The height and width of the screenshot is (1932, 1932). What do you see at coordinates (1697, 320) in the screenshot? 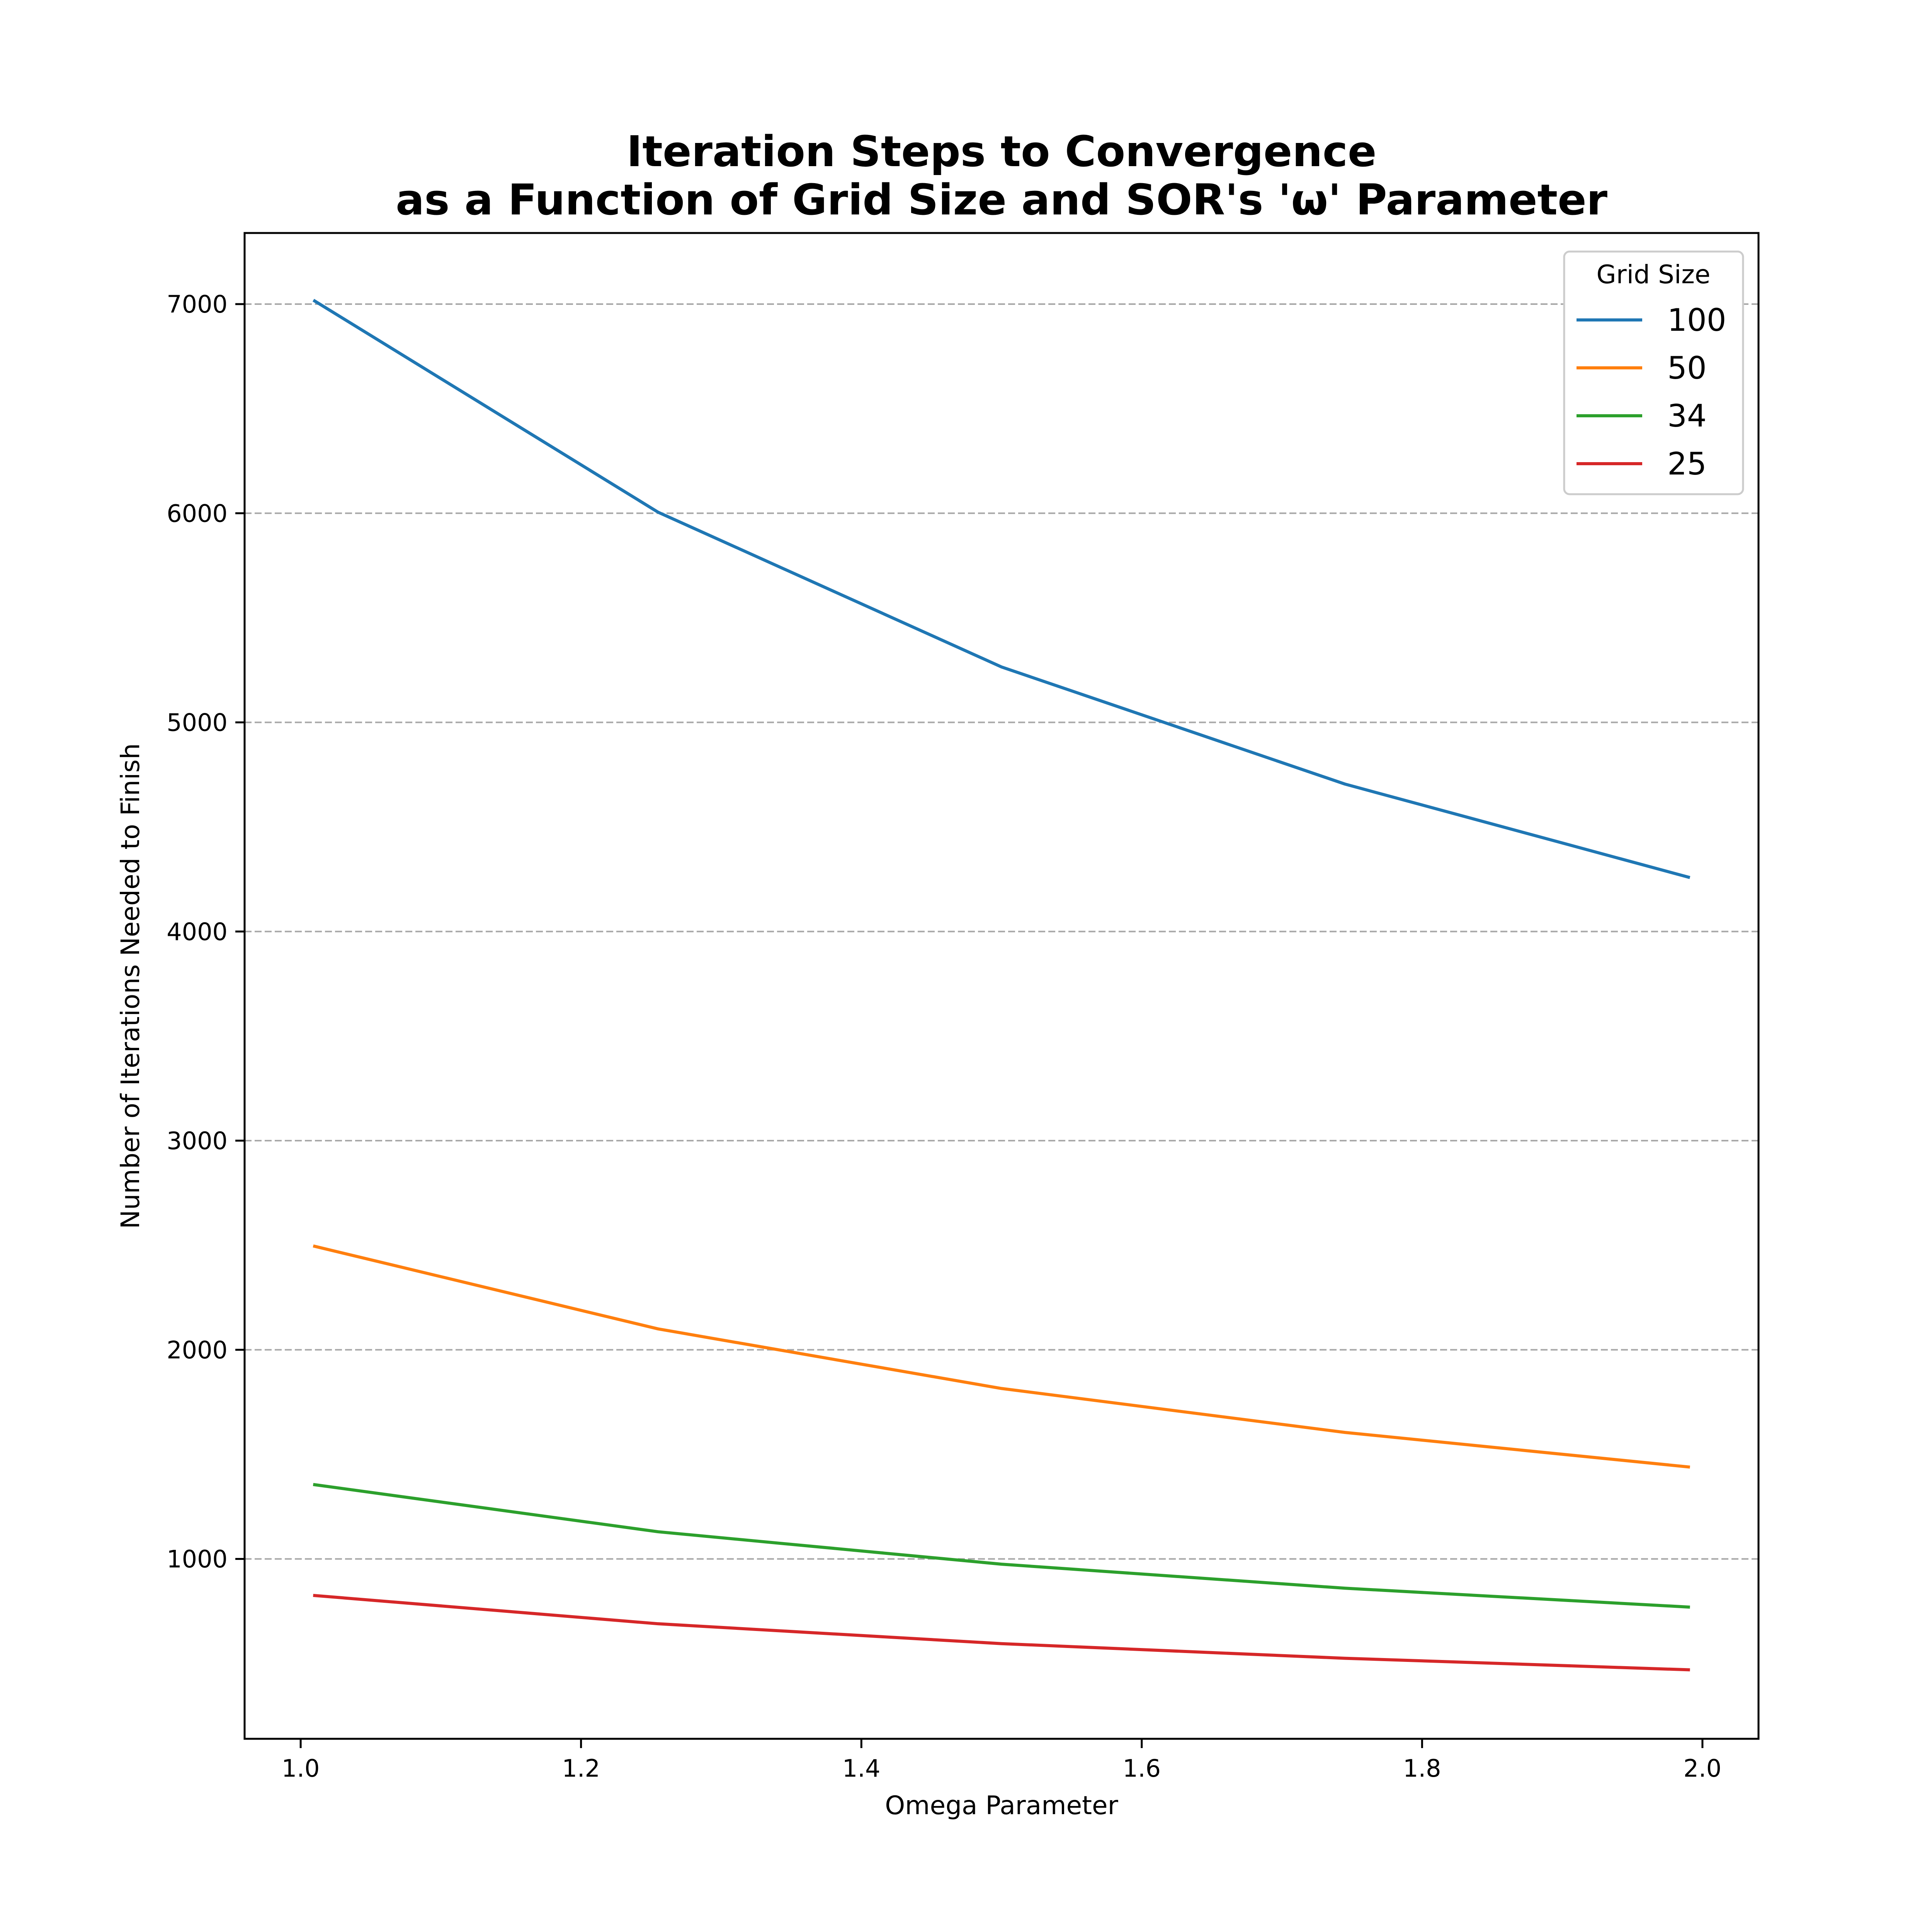
I see `legend-label-100: 100` at bounding box center [1697, 320].